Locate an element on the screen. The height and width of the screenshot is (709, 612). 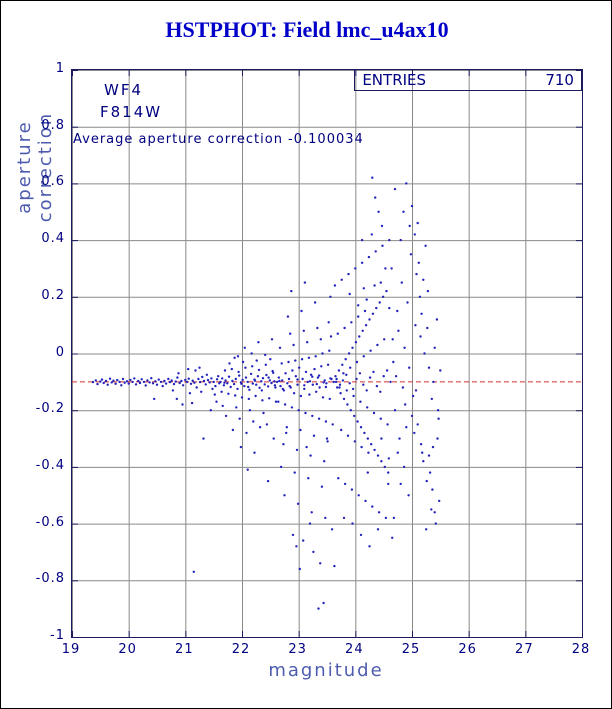
y-tick-label: 0 is located at coordinates (60, 352).